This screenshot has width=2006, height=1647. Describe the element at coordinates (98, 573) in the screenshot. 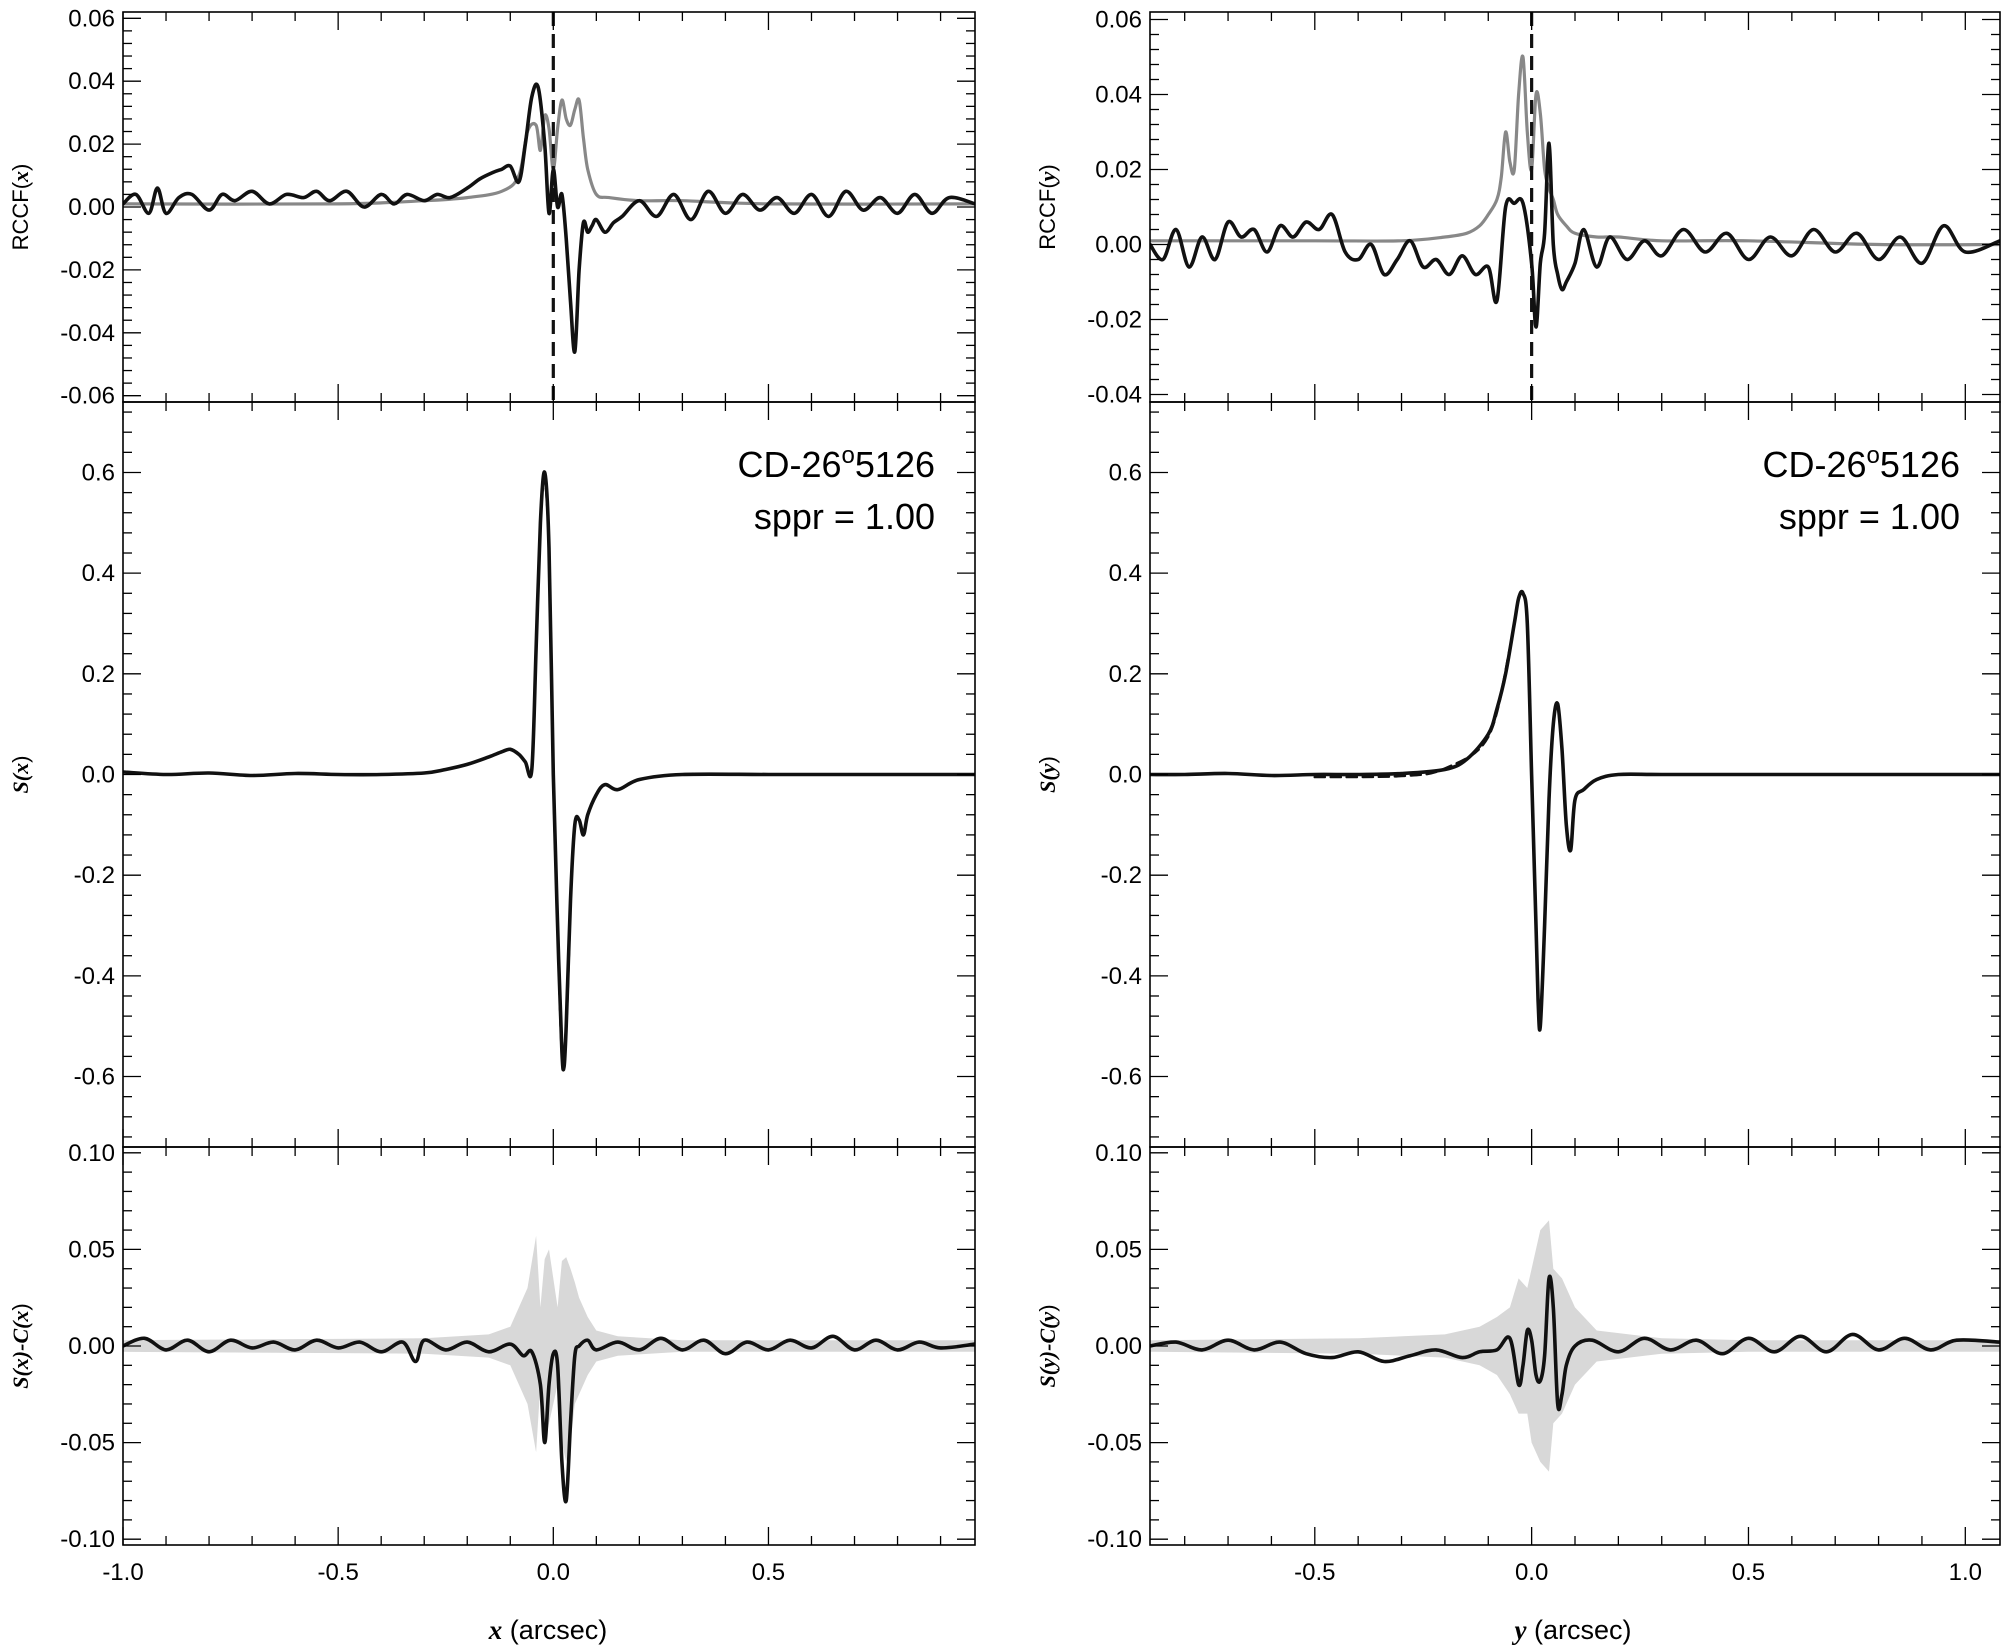

I see `left-middle-ytick-label: 0.4` at that location.